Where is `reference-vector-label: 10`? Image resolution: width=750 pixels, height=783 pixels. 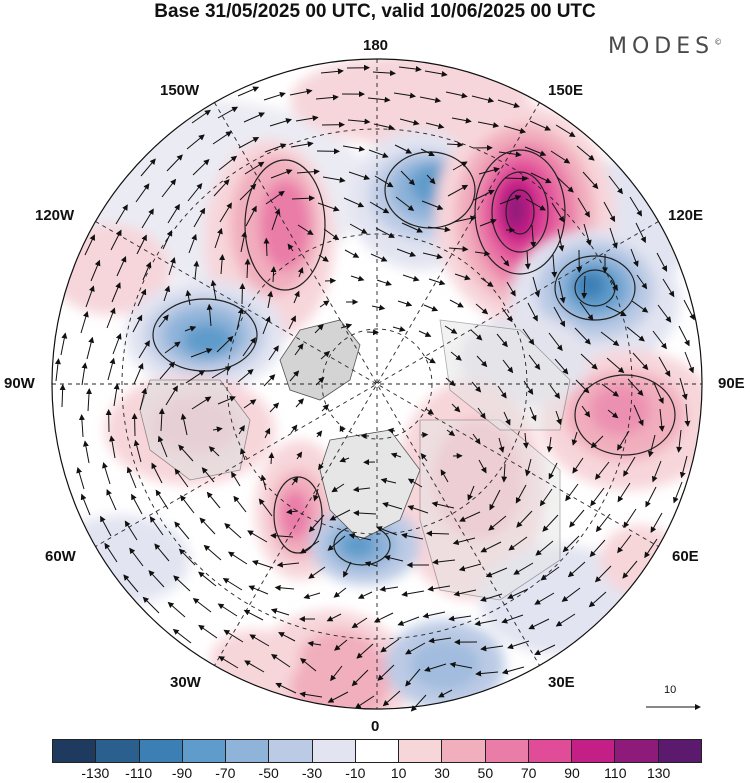
reference-vector-label: 10 is located at coordinates (670, 690).